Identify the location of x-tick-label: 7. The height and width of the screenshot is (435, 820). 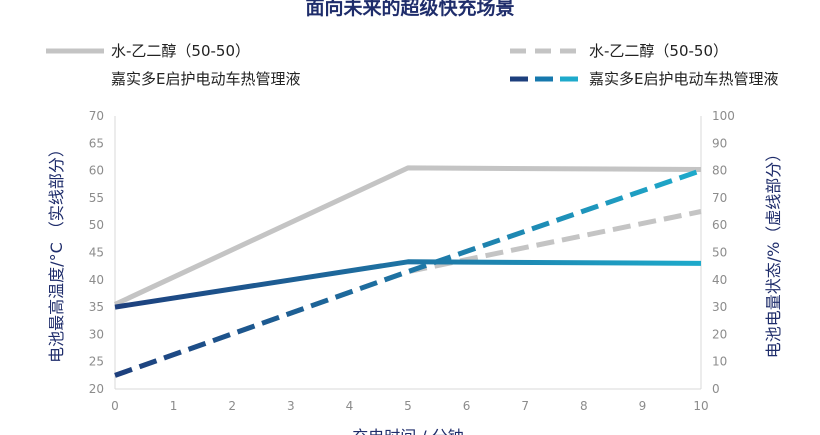
(525, 406).